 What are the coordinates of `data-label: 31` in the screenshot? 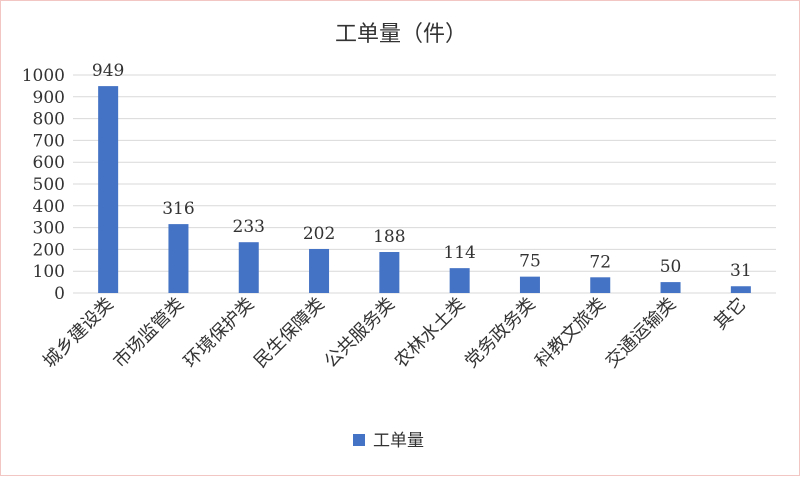 It's located at (741, 271).